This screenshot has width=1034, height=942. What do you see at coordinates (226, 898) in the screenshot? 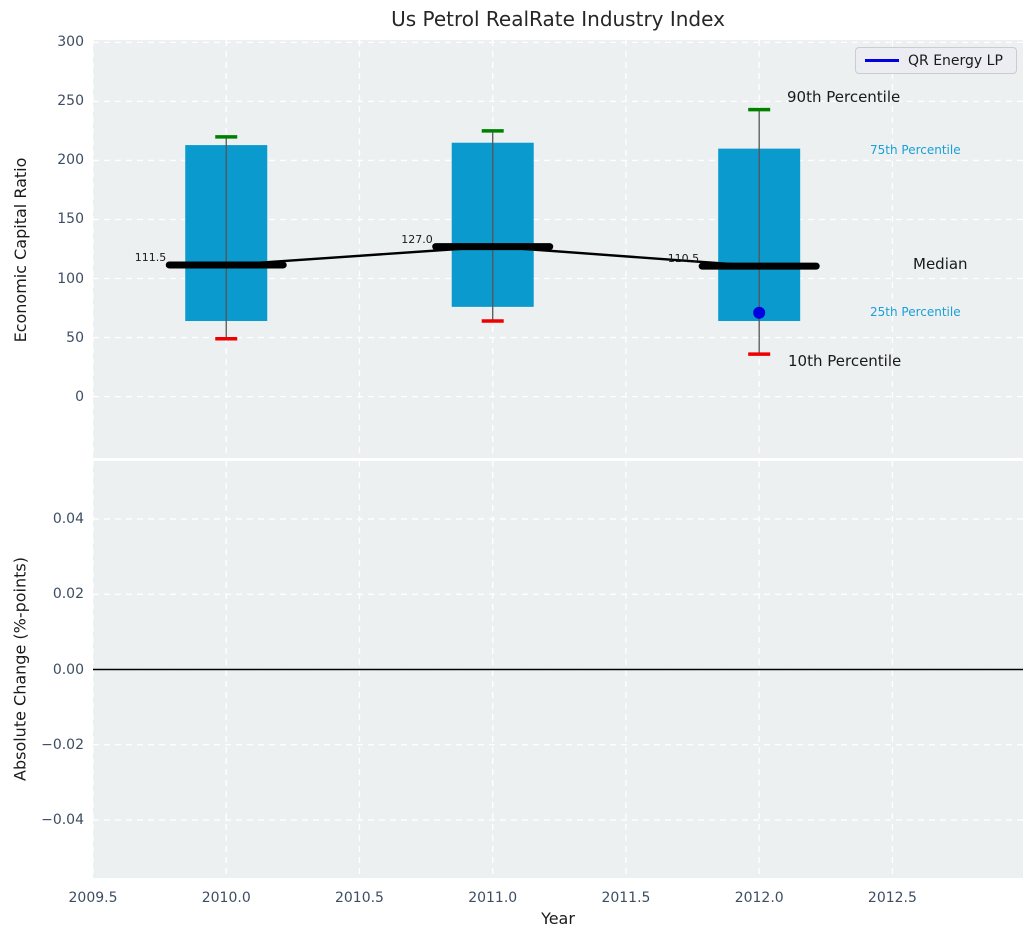
I see `x-tick-label: 2010.0` at bounding box center [226, 898].